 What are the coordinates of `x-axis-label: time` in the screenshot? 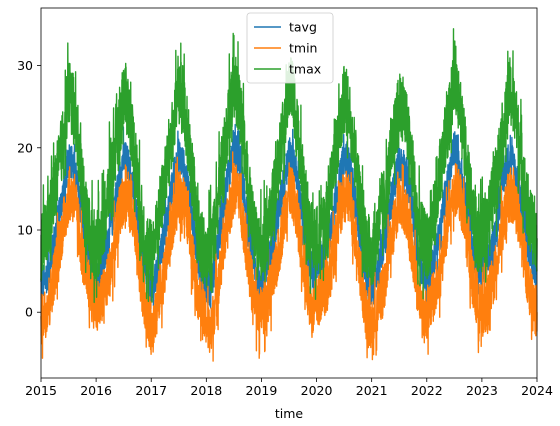 It's located at (289, 413).